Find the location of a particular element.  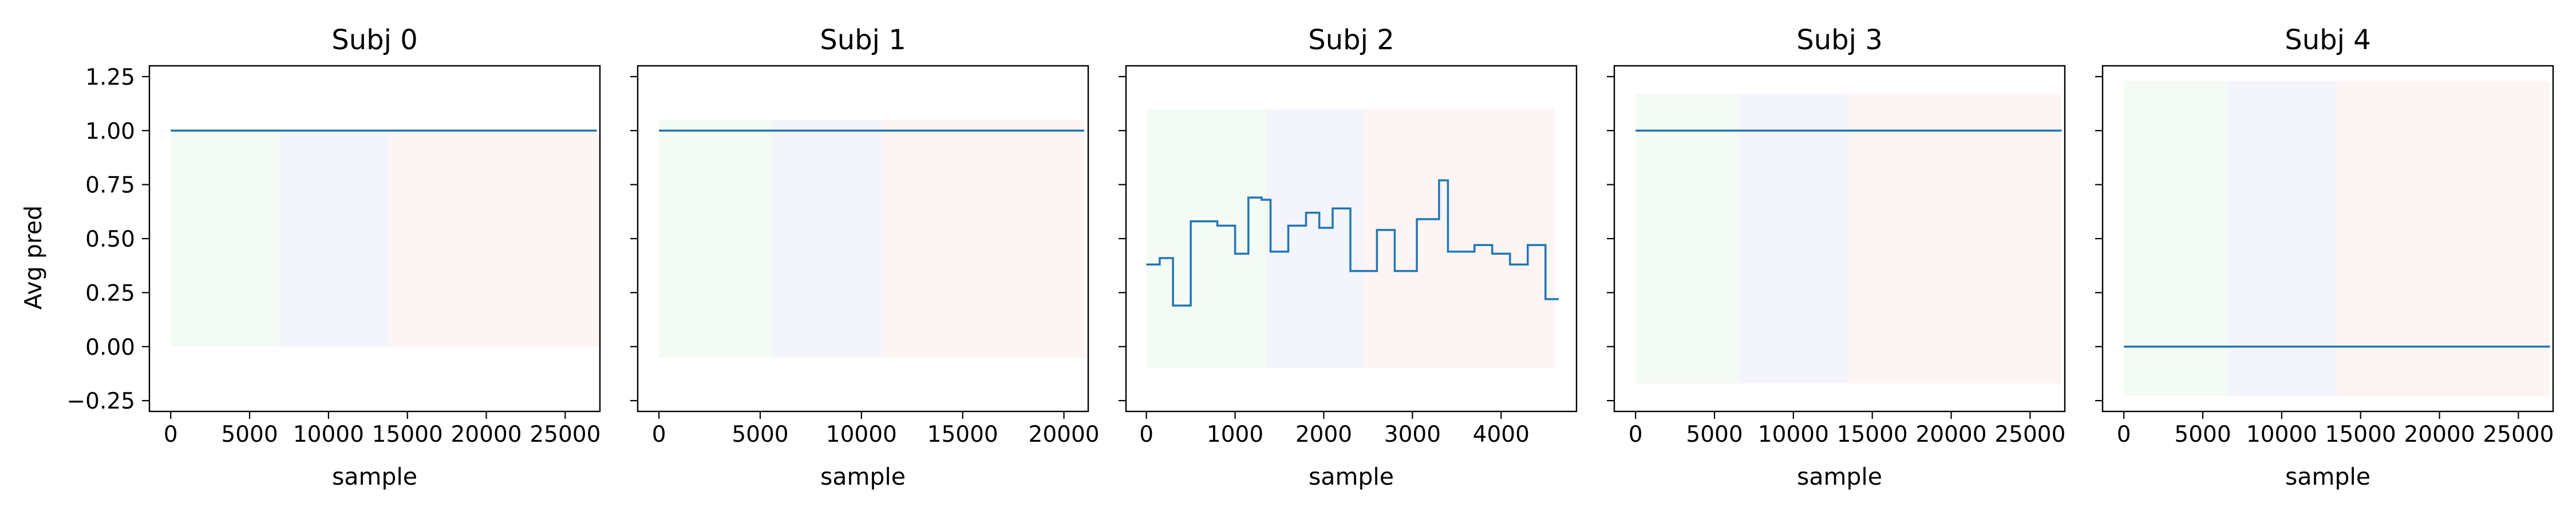

x-tick-label: 3000 is located at coordinates (1412, 434).